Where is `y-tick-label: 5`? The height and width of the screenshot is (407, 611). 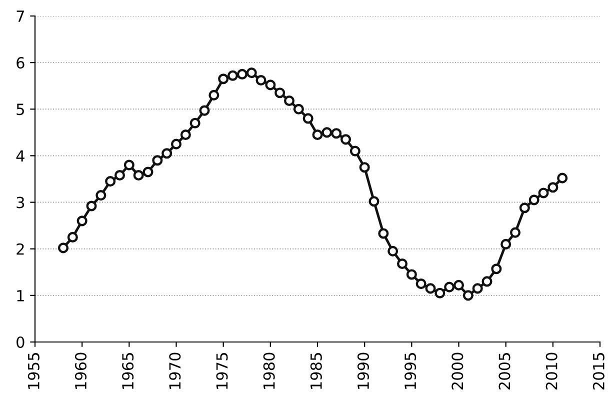 y-tick-label: 5 is located at coordinates (20, 110).